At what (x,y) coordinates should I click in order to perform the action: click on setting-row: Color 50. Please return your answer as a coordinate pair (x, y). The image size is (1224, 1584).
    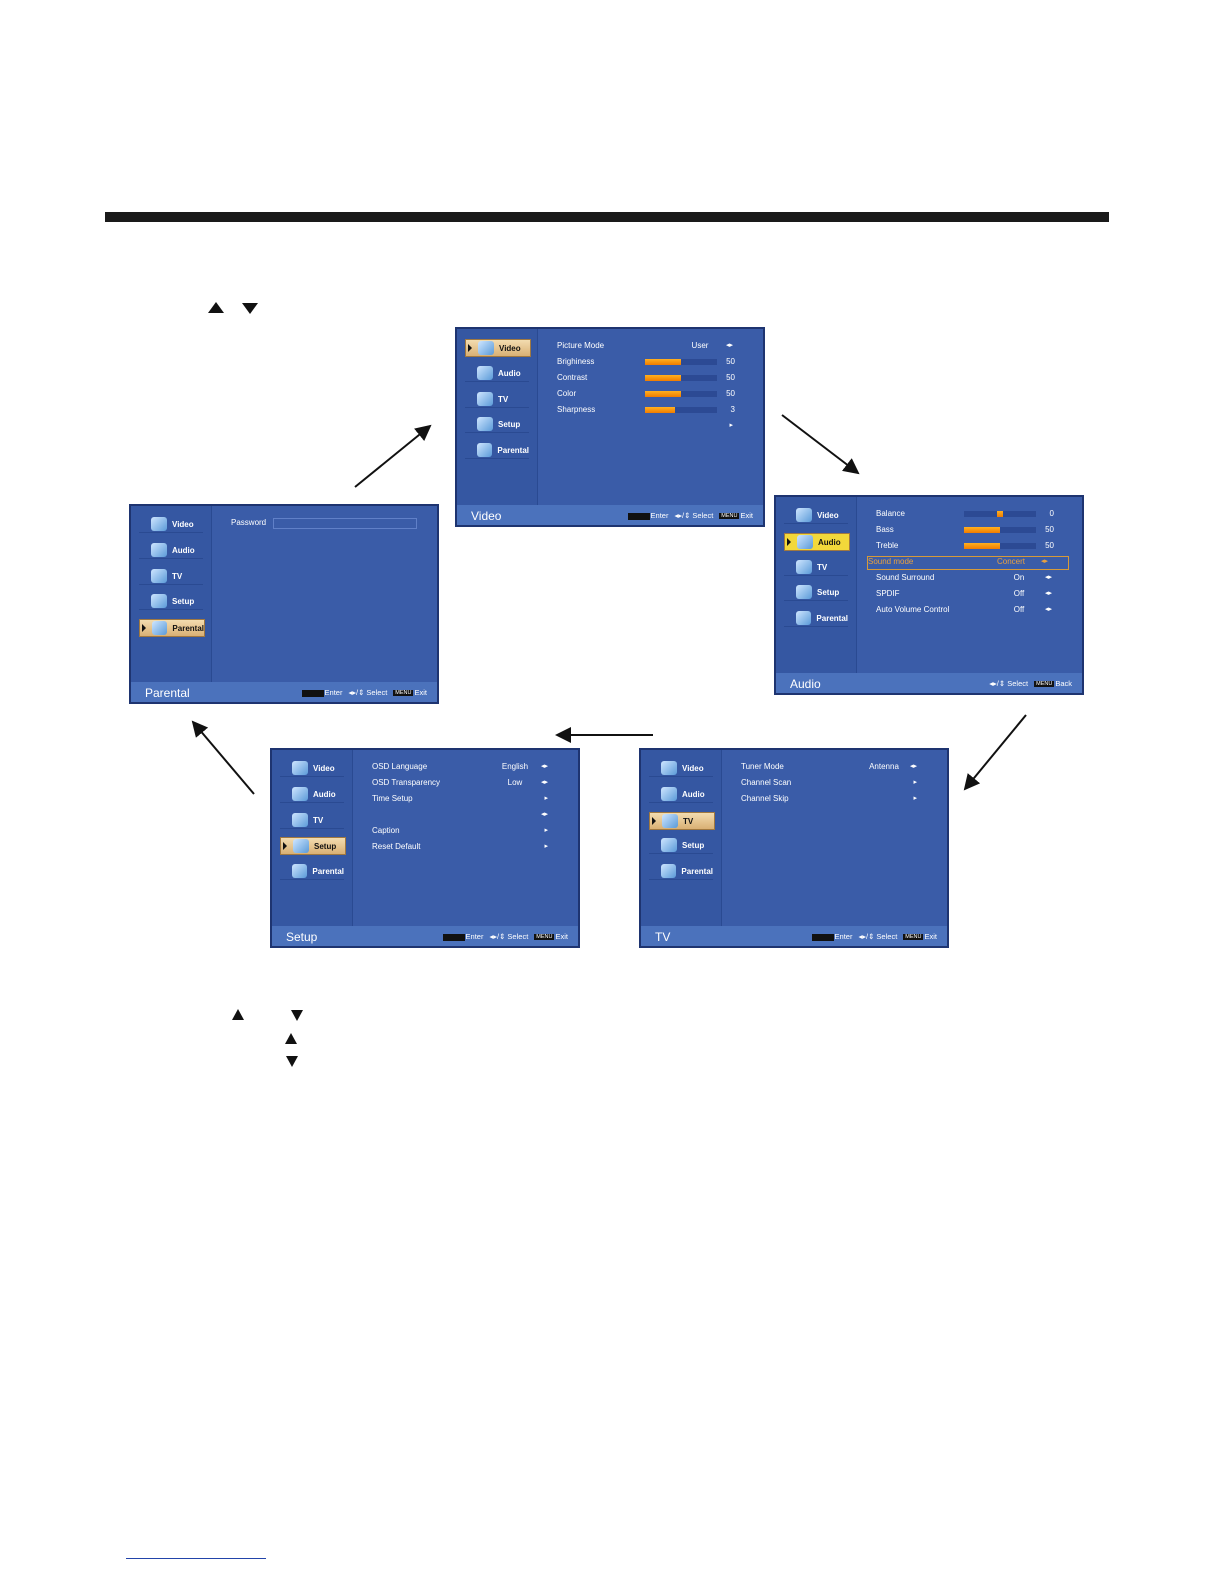
    Looking at the image, I should click on (655, 395).